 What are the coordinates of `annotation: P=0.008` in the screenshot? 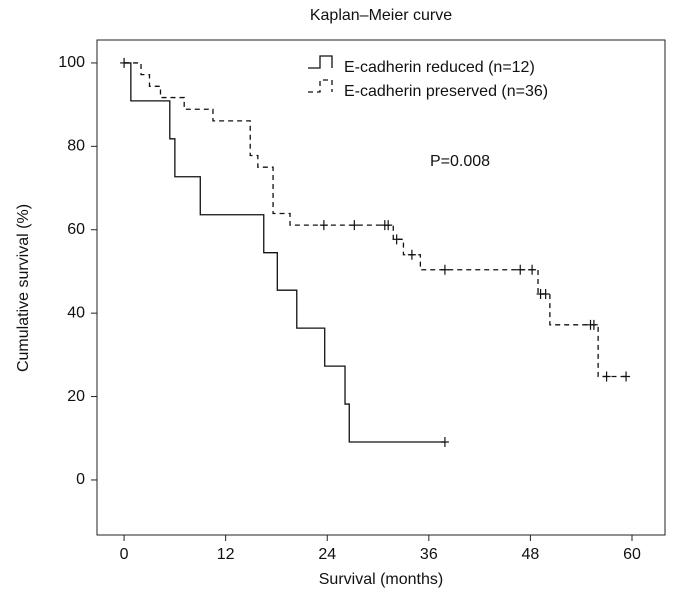 It's located at (460, 161).